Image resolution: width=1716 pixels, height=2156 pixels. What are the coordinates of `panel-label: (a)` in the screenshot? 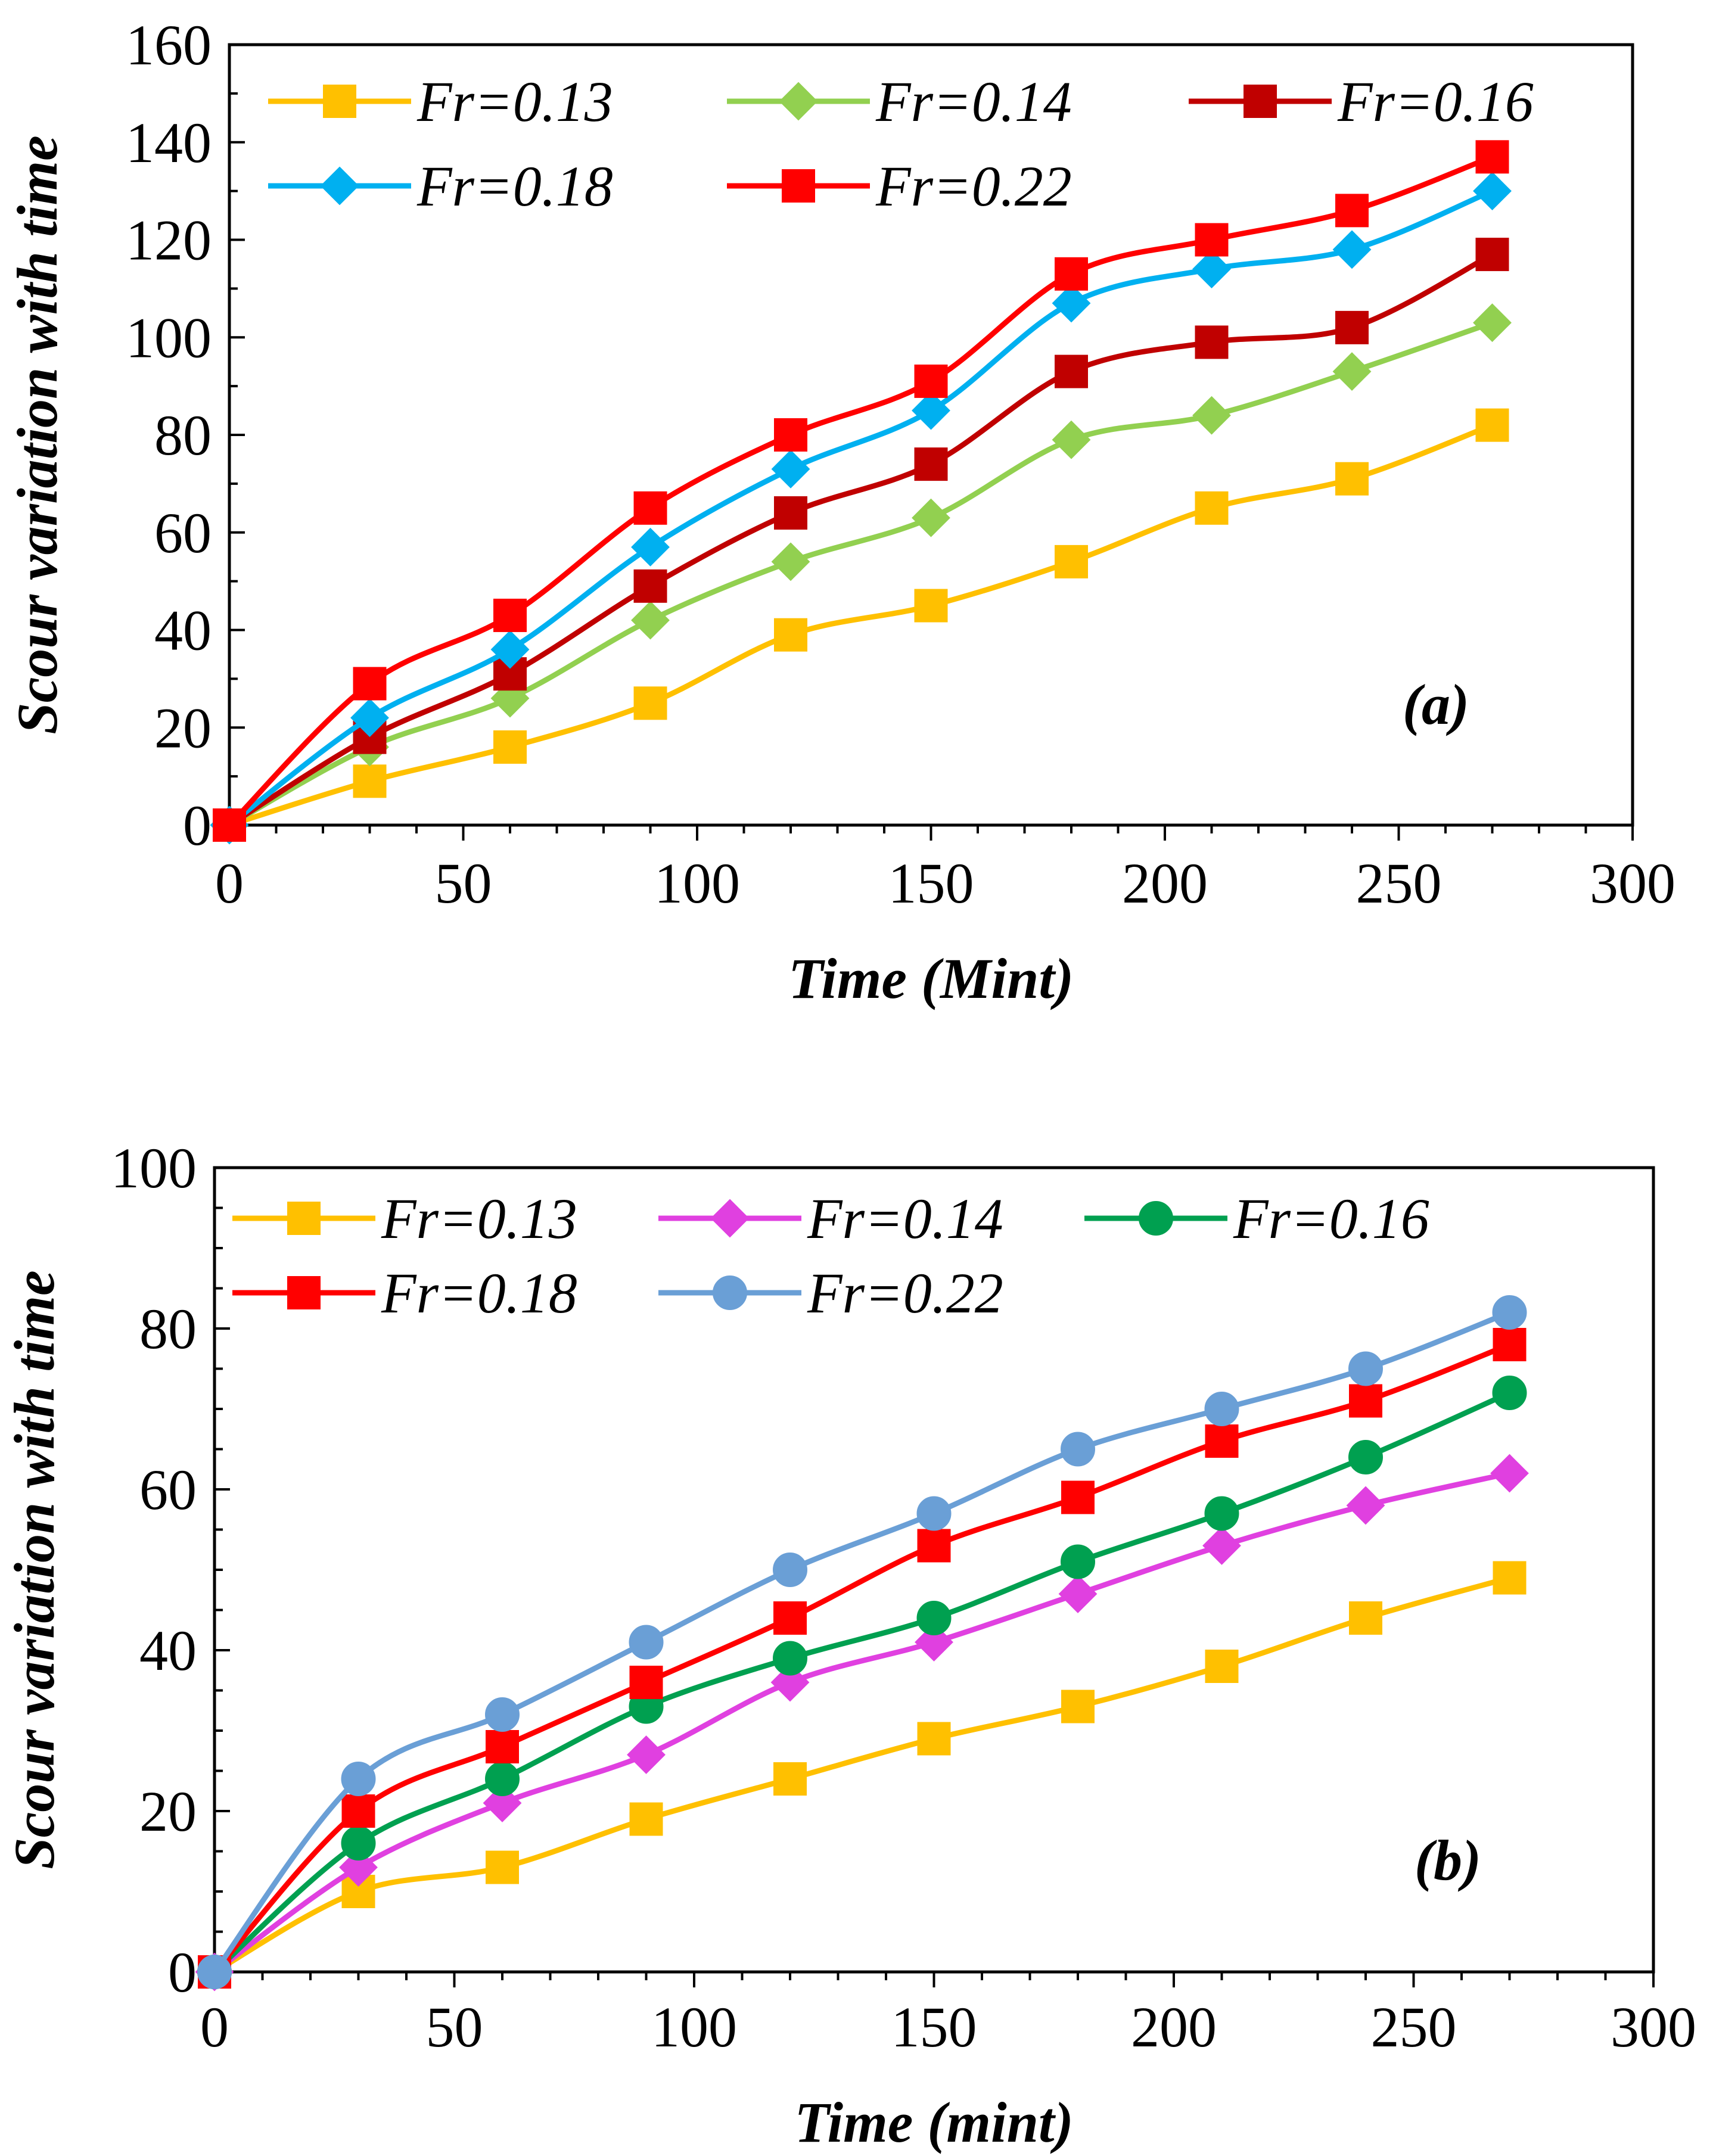 It's located at (1436, 704).